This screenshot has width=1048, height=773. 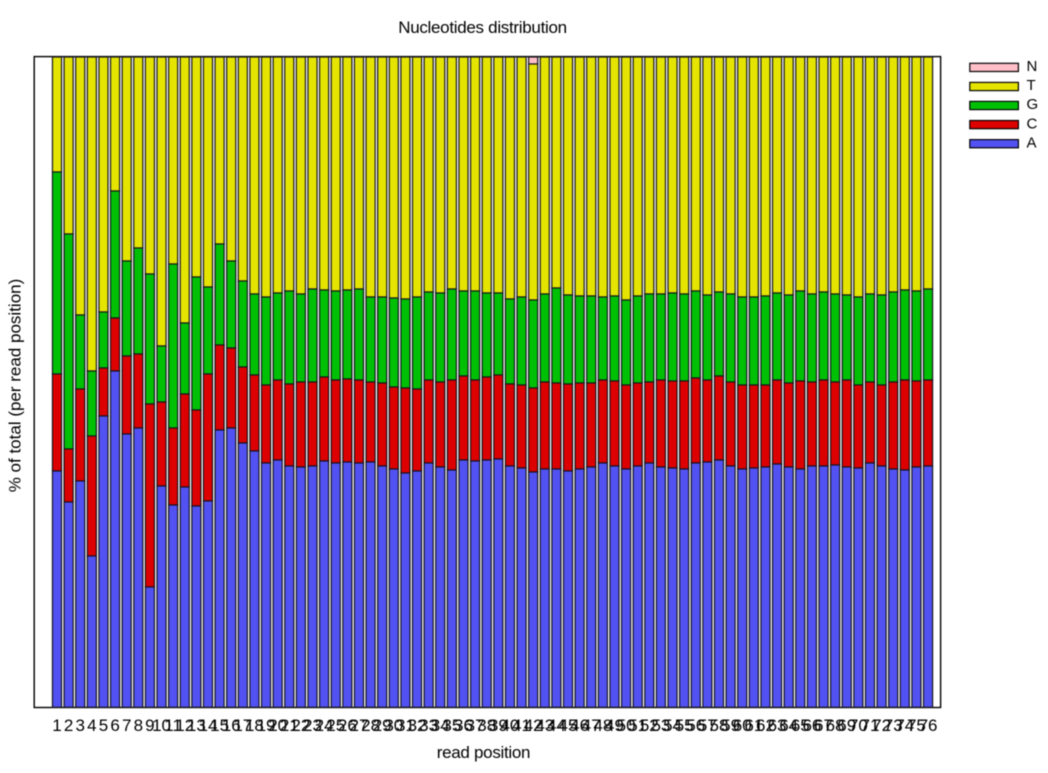 I want to click on svg-text: 56, so click(x=695, y=725).